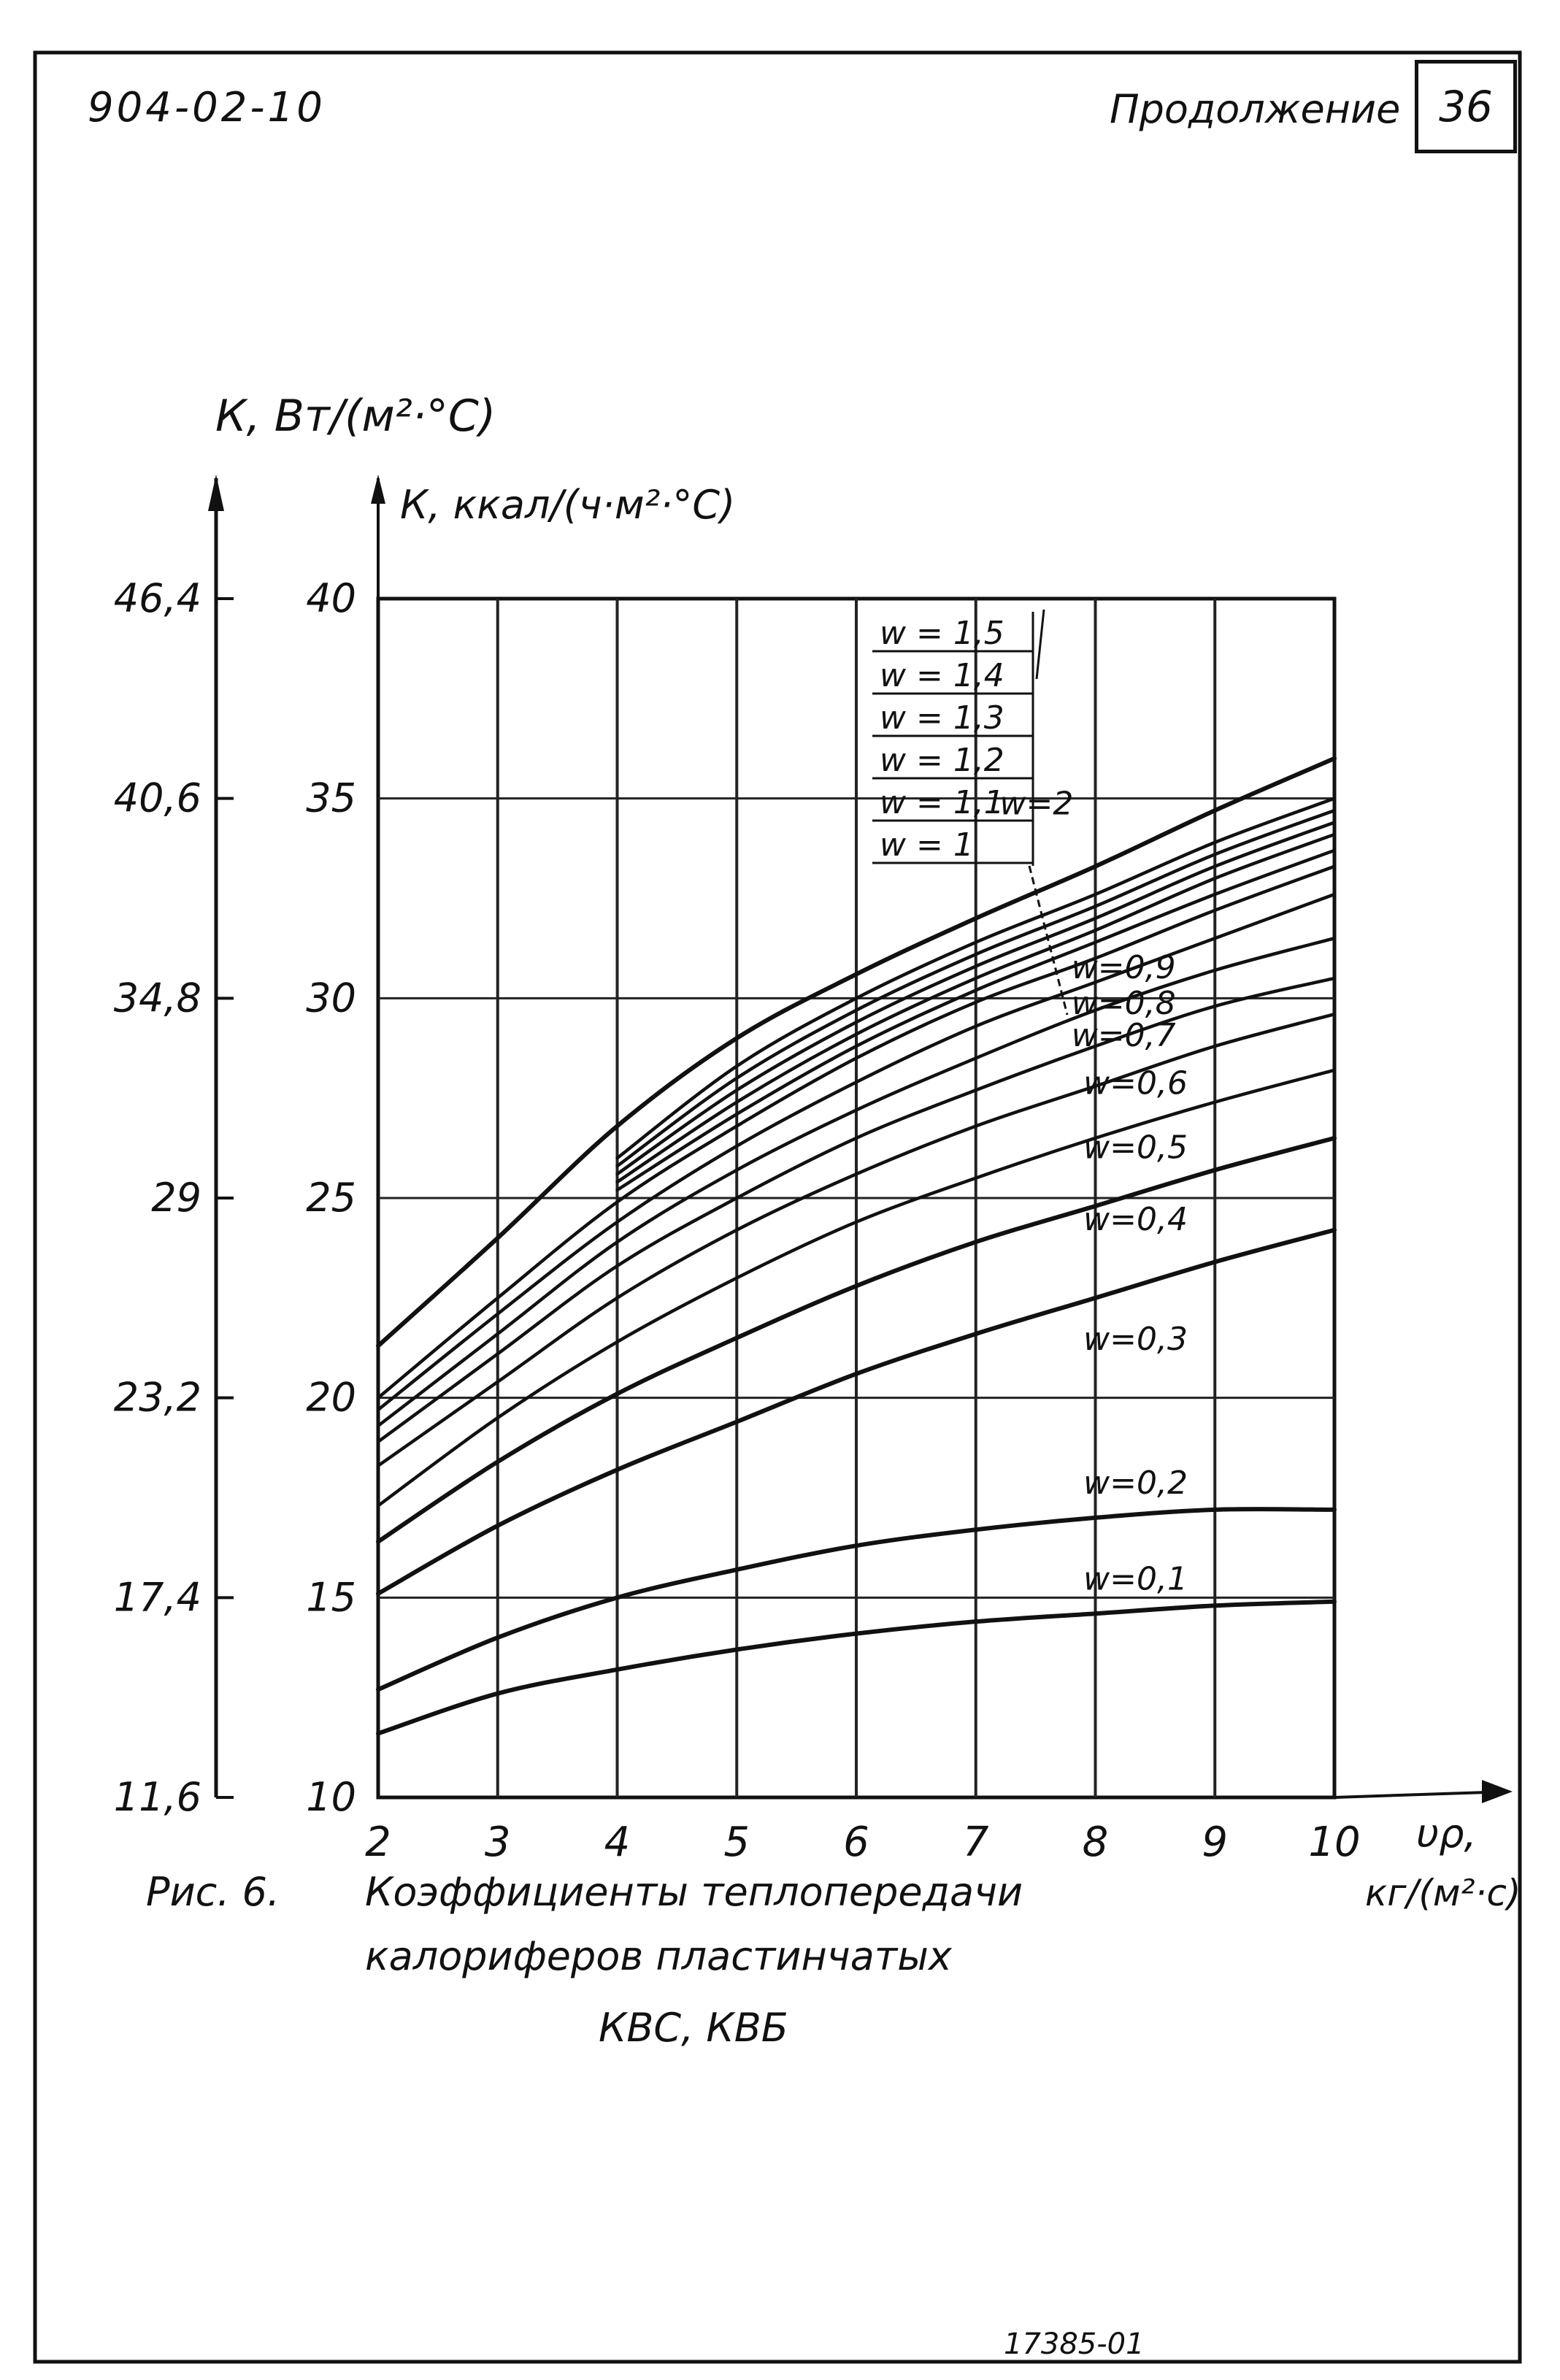 The height and width of the screenshot is (2380, 1560). Describe the element at coordinates (378, 1842) in the screenshot. I see `x-tick-label: 2` at that location.